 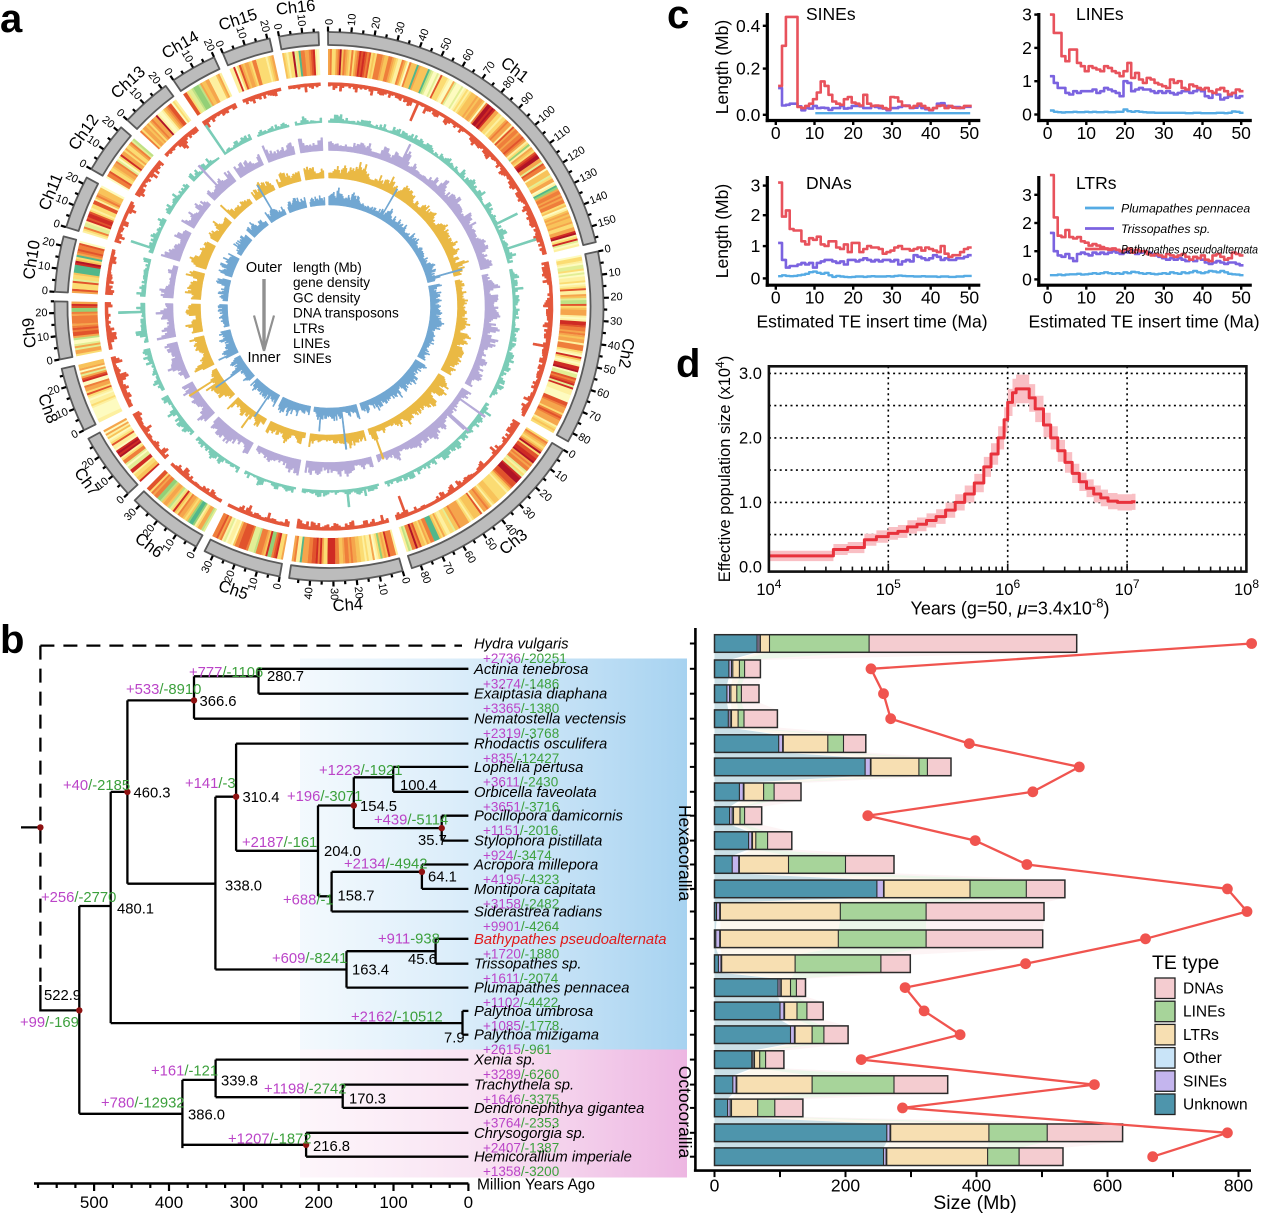 What do you see at coordinates (206, 1116) in the screenshot?
I see `svg-text: 386.0` at bounding box center [206, 1116].